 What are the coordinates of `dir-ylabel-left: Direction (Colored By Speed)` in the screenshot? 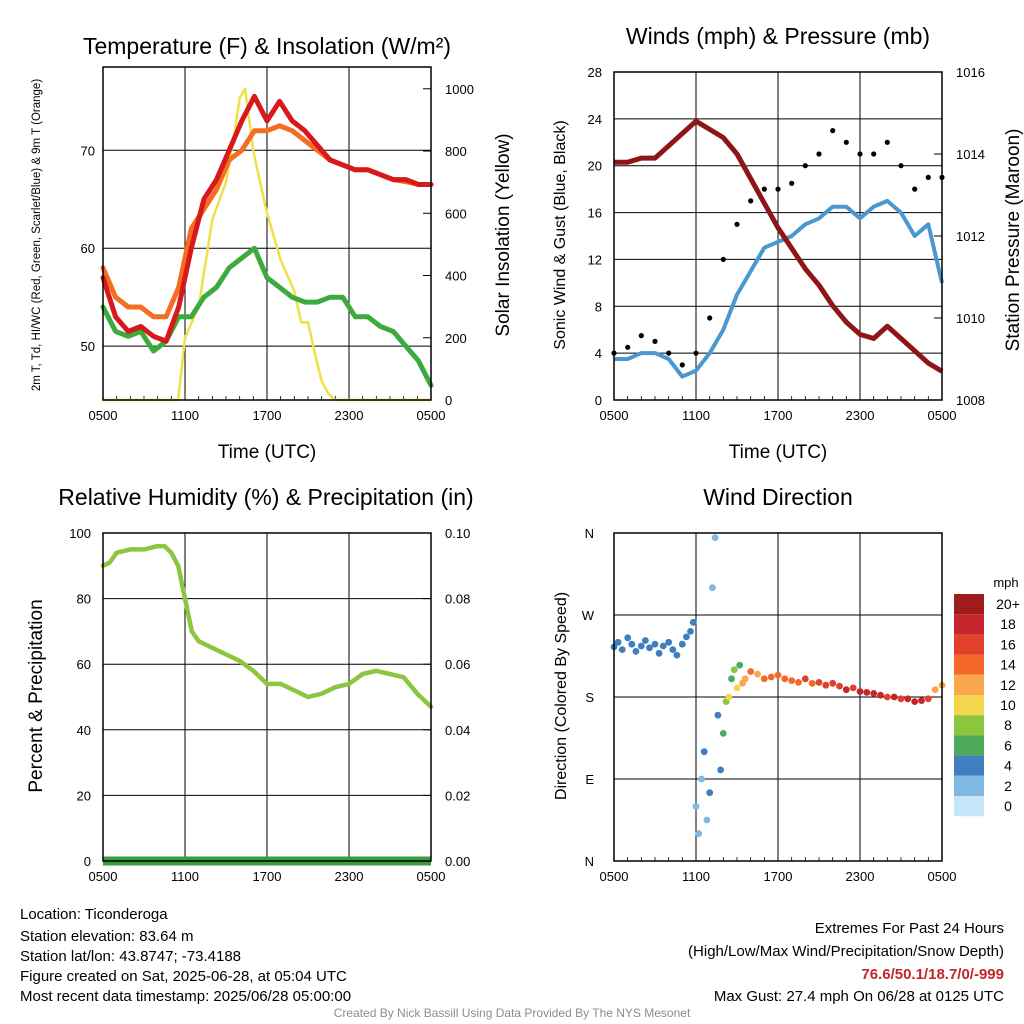 It's located at (561, 696).